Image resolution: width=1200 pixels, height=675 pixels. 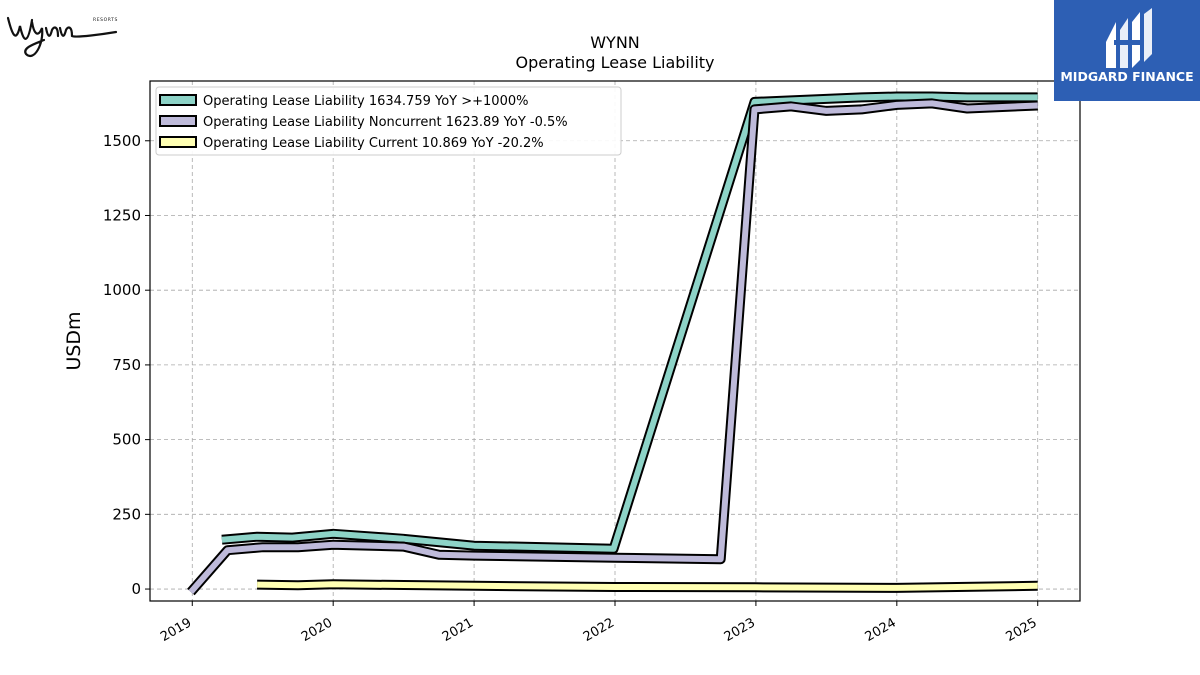 I want to click on x-tick-label: 2024, so click(x=881, y=630).